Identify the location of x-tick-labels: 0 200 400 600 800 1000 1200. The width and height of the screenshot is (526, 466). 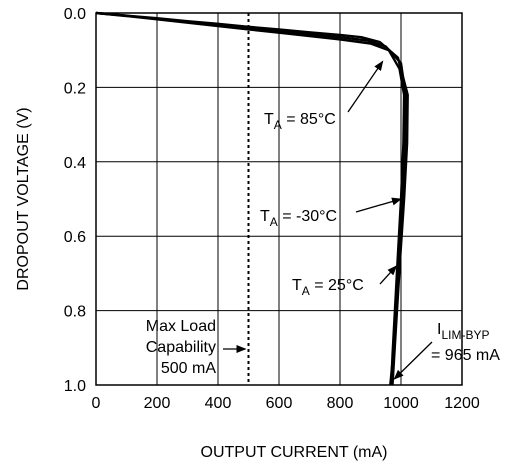
(286, 403).